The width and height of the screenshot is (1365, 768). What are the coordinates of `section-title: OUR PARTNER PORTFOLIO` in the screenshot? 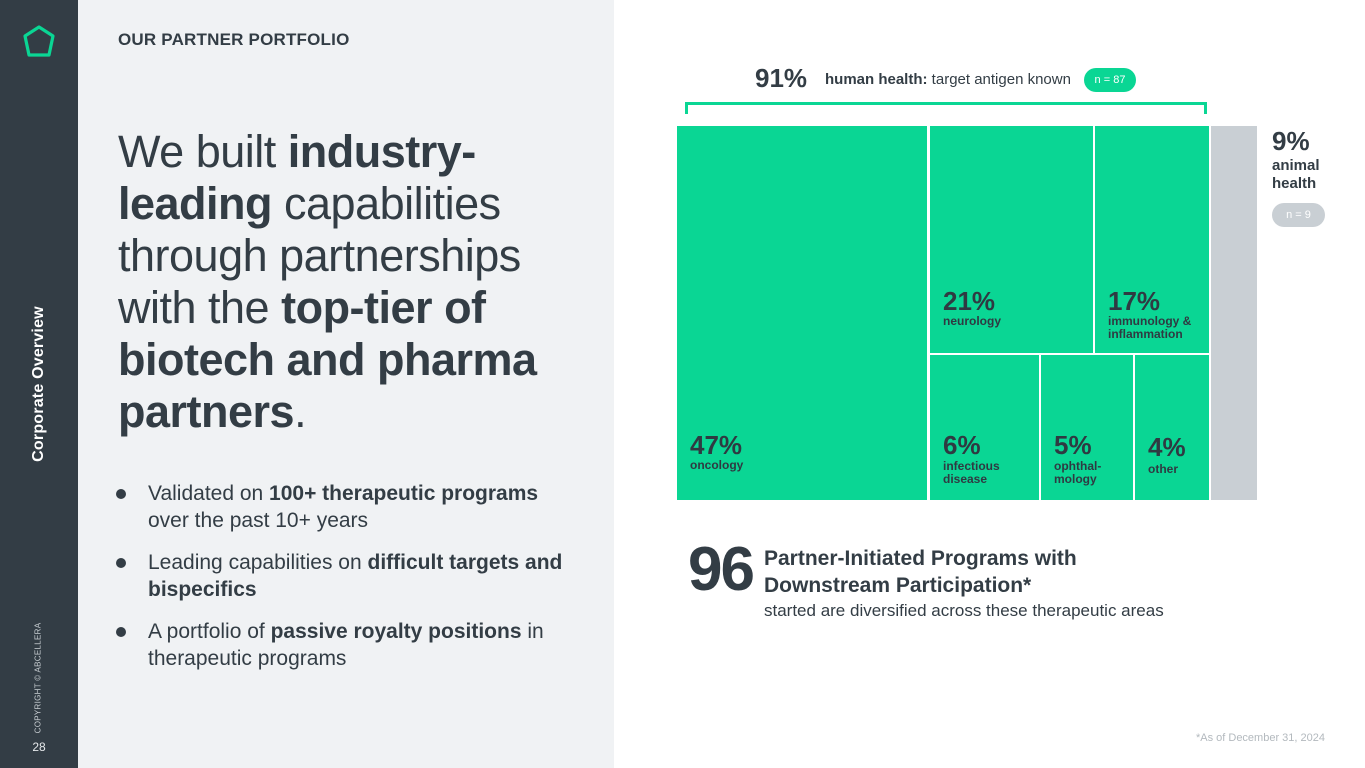 It's located at (234, 39).